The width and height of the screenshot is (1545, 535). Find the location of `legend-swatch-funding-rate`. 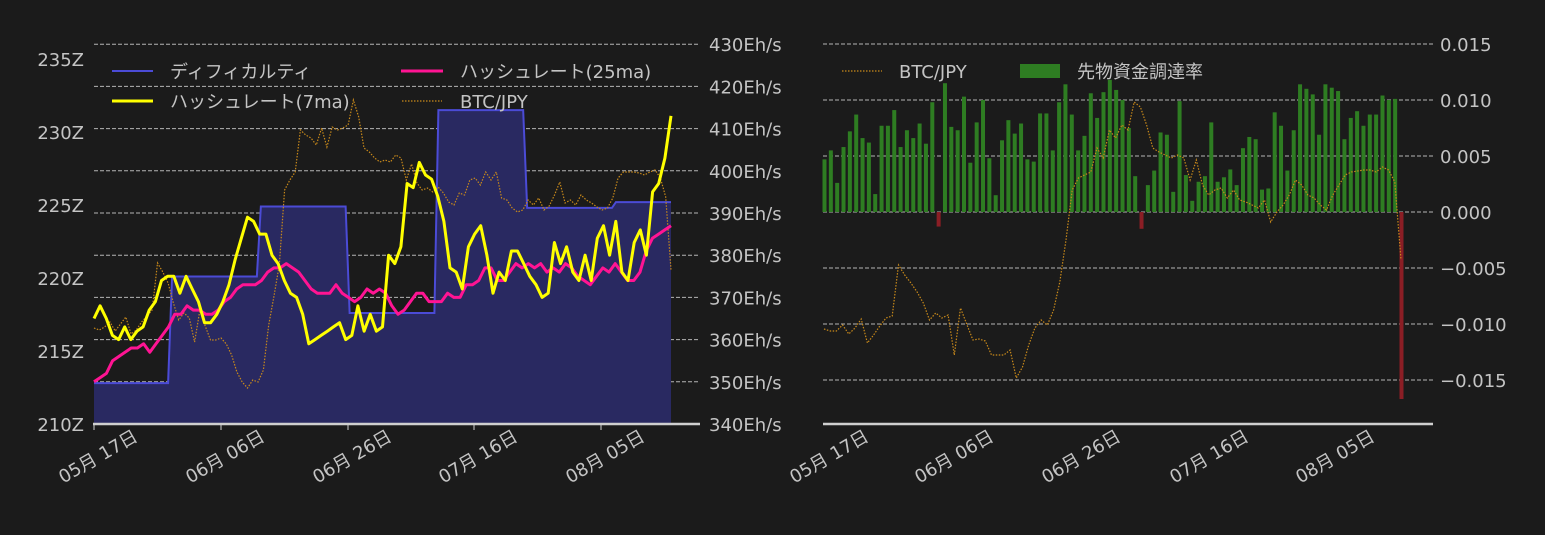

legend-swatch-funding-rate is located at coordinates (1040, 71).